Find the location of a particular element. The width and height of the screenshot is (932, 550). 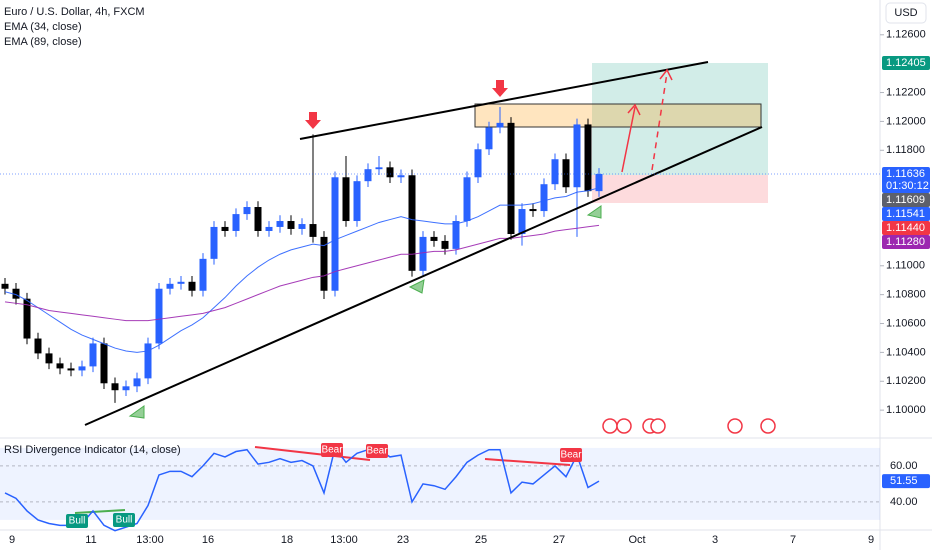

y-tick-label: 1.12600 is located at coordinates (906, 35).